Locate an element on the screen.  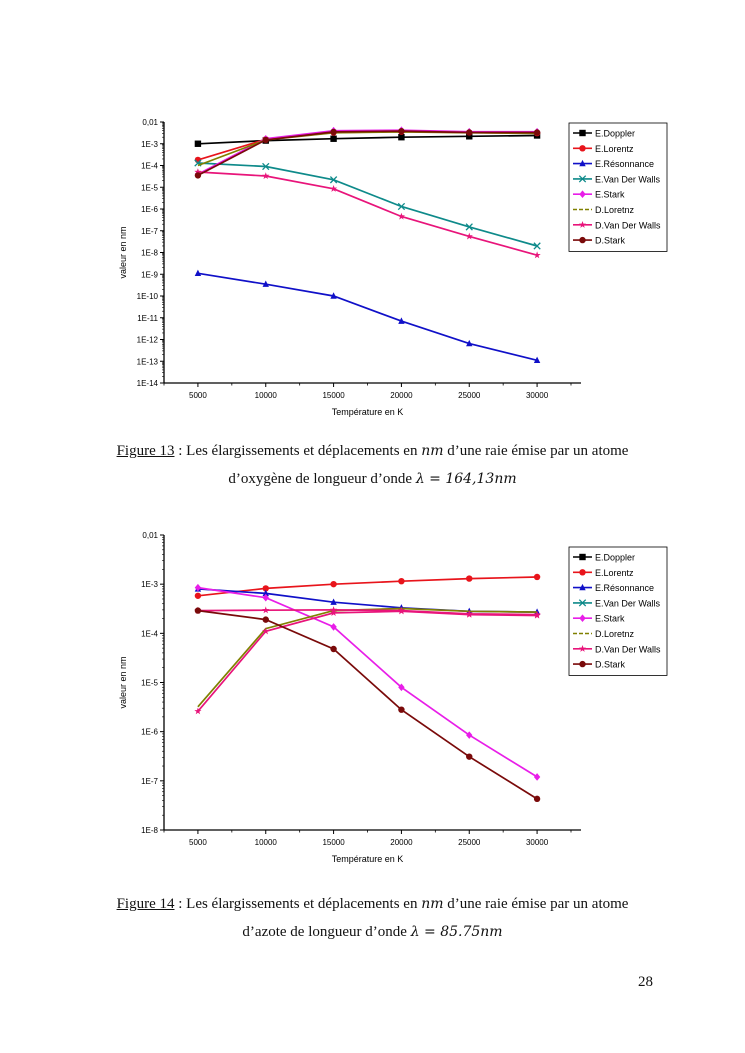
x-tick-label: 25000 is located at coordinates (469, 842).